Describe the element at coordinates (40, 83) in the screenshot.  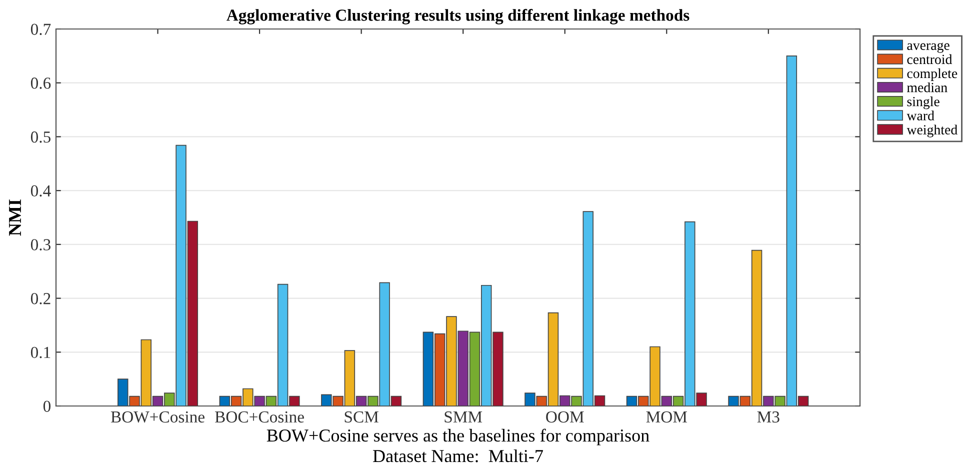
I see `y-tick-label: 0.6` at that location.